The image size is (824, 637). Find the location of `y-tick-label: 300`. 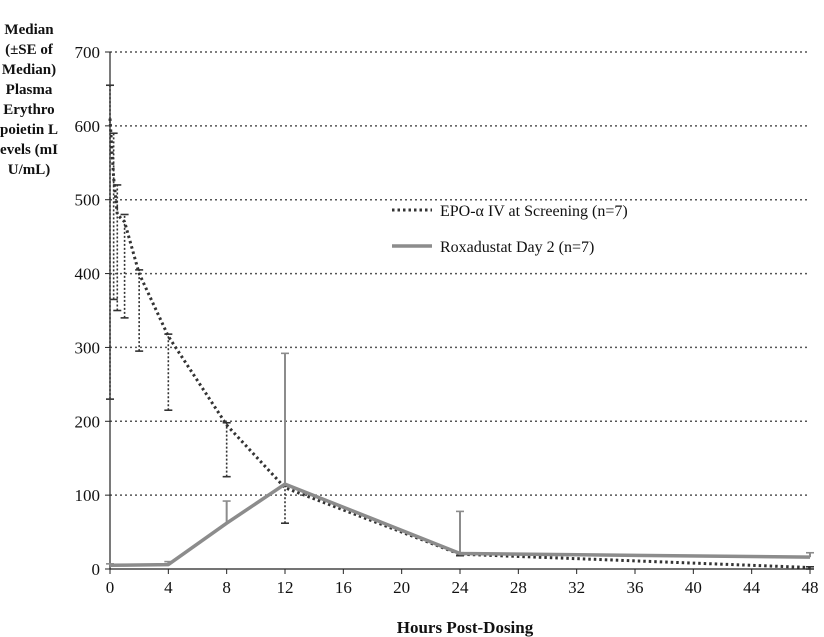

y-tick-label: 300 is located at coordinates (88, 347).